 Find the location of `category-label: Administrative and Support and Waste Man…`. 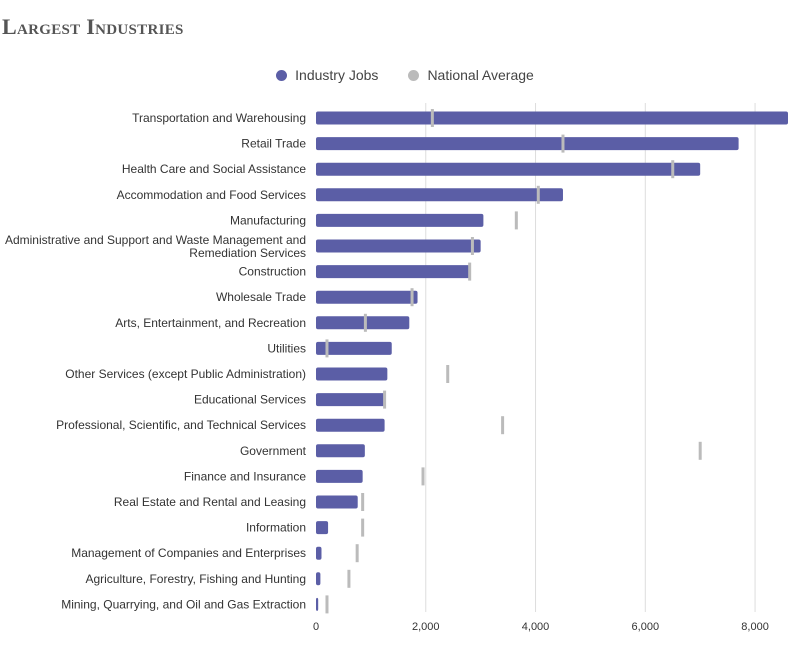

category-label: Administrative and Support and Waste Man… is located at coordinates (155, 246).